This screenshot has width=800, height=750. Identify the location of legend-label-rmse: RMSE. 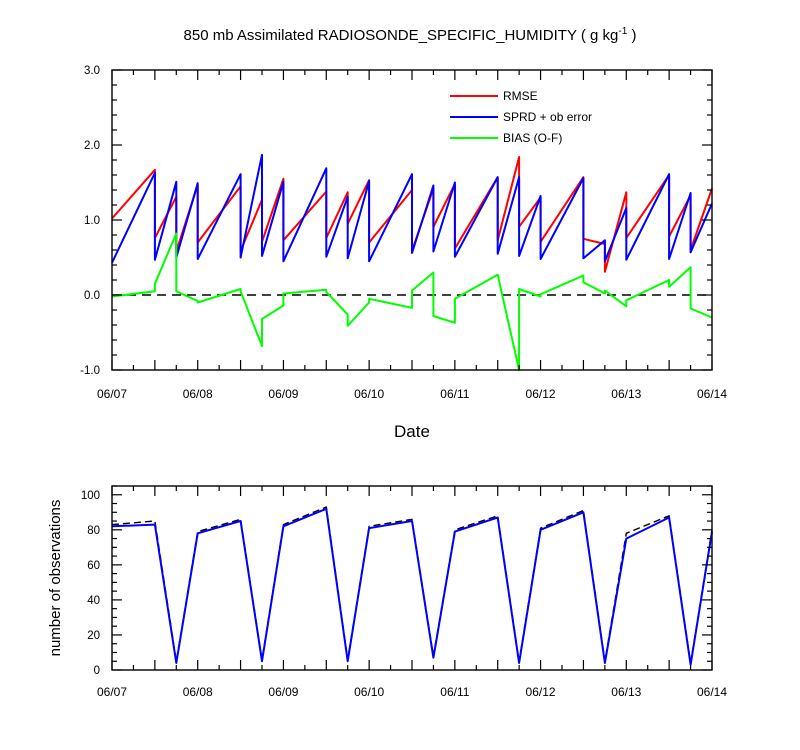
(520, 96).